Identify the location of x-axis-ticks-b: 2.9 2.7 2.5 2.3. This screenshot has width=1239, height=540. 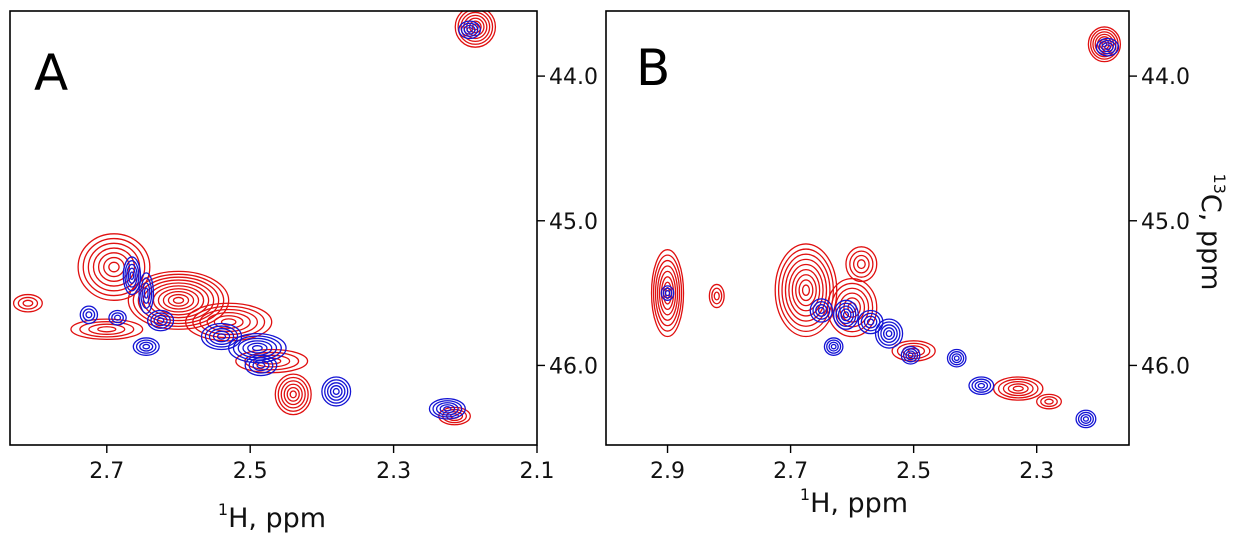
(852, 464).